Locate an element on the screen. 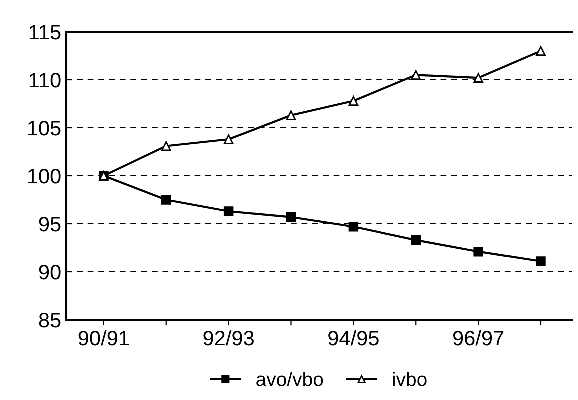 Image resolution: width=578 pixels, height=400 pixels. x-tick-label: 90/91 is located at coordinates (103, 338).